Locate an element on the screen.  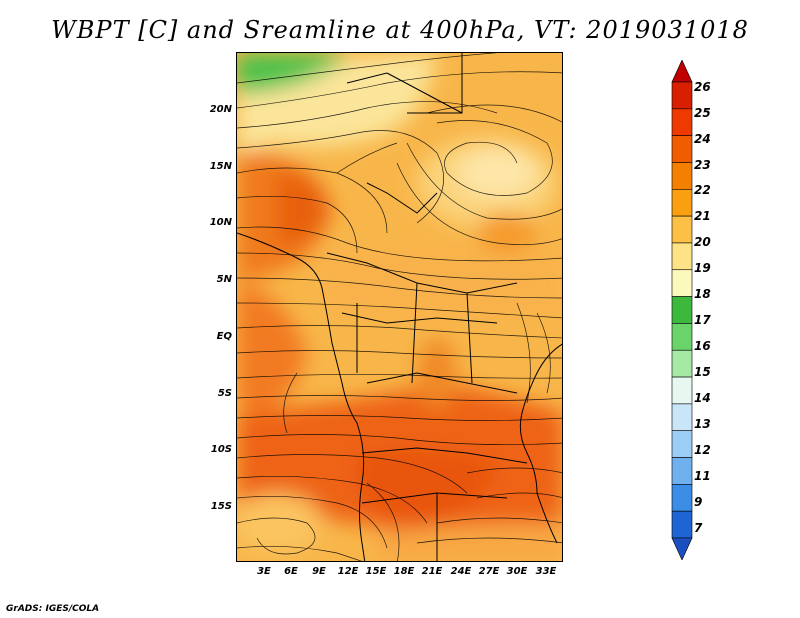
footer-credit: GrADS: IGES/COLA is located at coordinates (53, 609).